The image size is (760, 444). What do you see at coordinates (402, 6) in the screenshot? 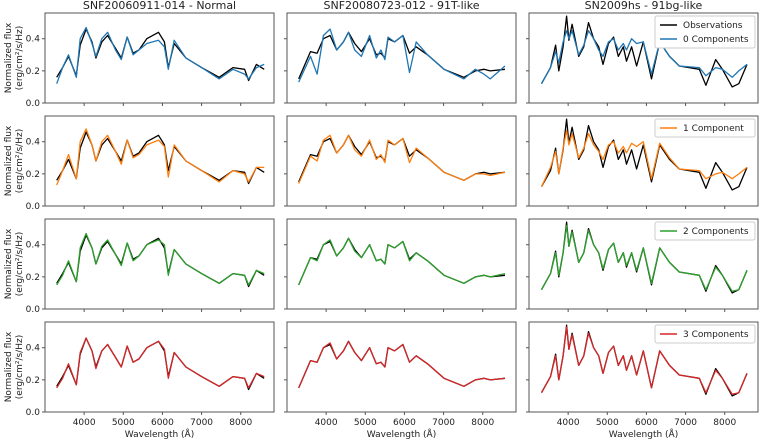
I see `column-title: SNF20080723-012 - 91T-like` at bounding box center [402, 6].